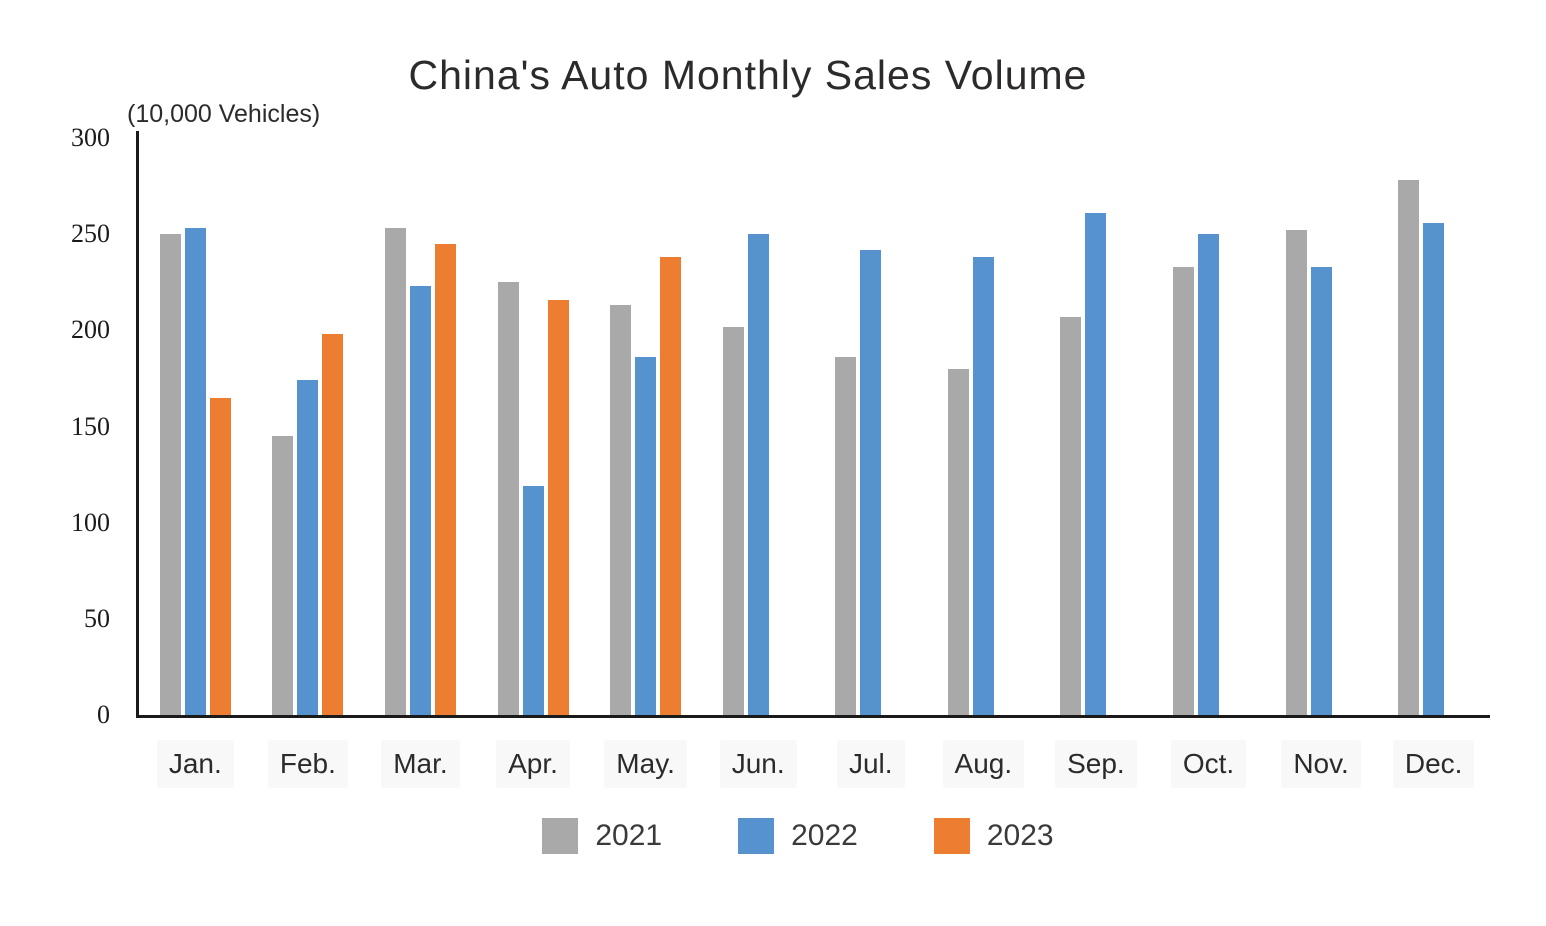  I want to click on month-slot: Apr., so click(533, 764).